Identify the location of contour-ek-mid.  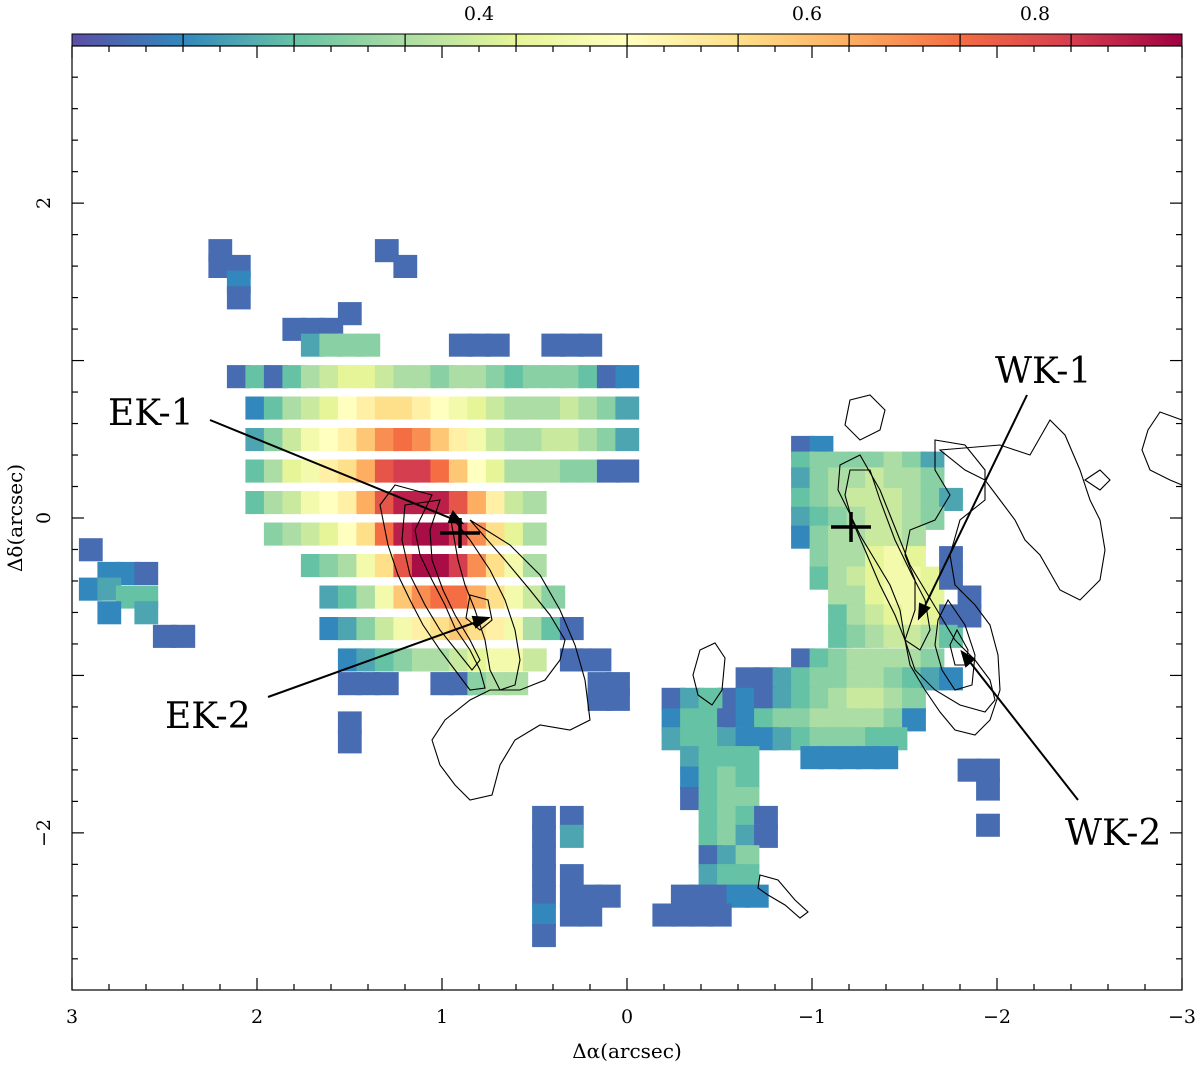
(441, 585).